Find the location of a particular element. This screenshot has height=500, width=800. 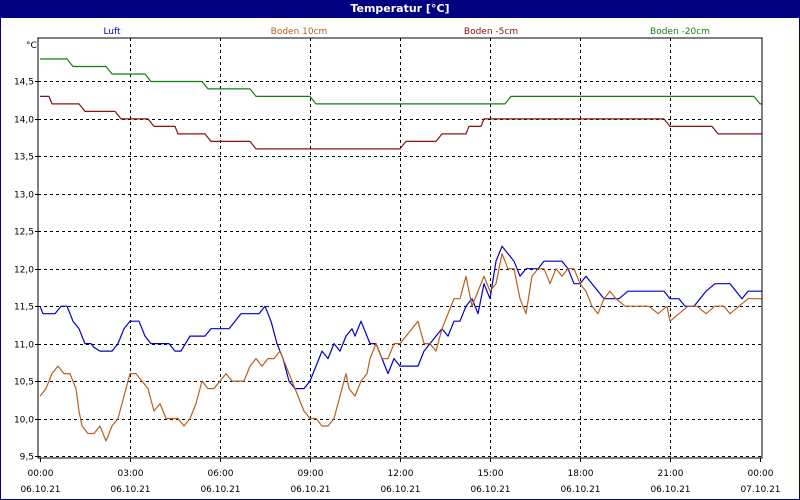

y-tick-label: 9,5 is located at coordinates (27, 458).